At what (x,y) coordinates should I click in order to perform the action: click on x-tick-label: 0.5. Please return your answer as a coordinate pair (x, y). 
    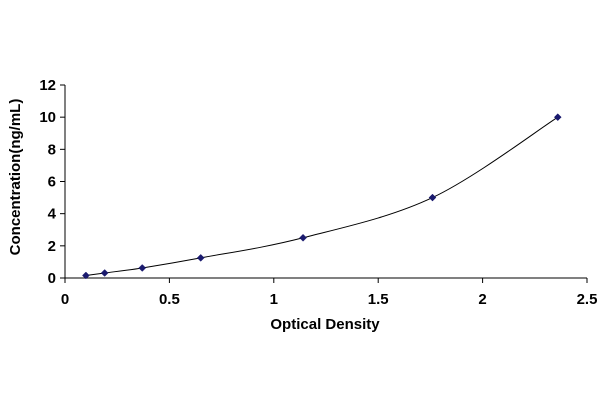
    Looking at the image, I should click on (169, 299).